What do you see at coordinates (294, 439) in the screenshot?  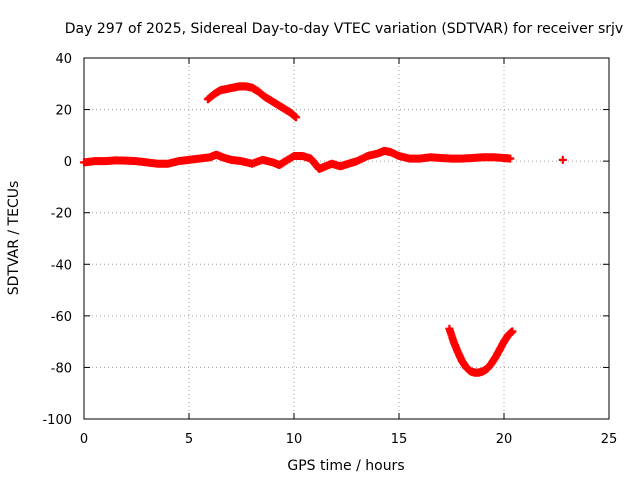 I see `x-tick-label: 10` at bounding box center [294, 439].